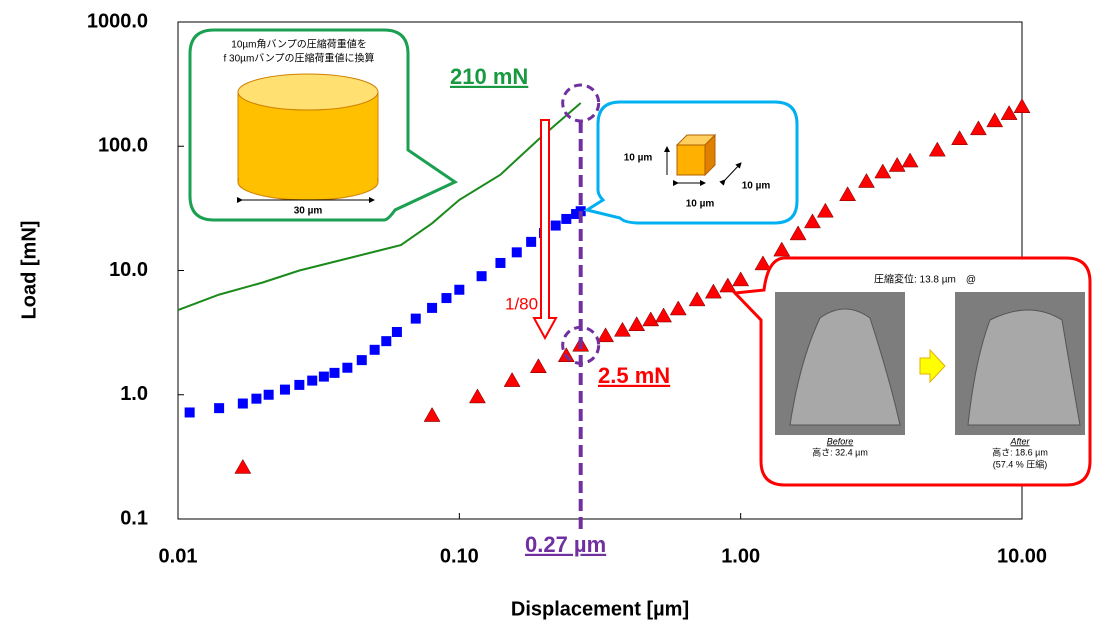  I want to click on green-value: 210 mN, so click(489, 76).